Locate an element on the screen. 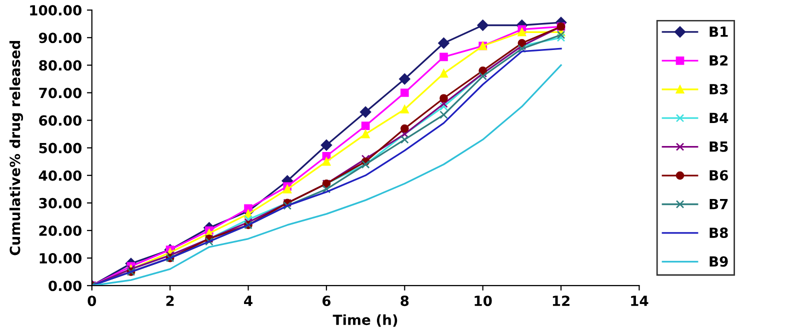 This screenshot has height=336, width=799. x-tick-label: 2 is located at coordinates (170, 301).